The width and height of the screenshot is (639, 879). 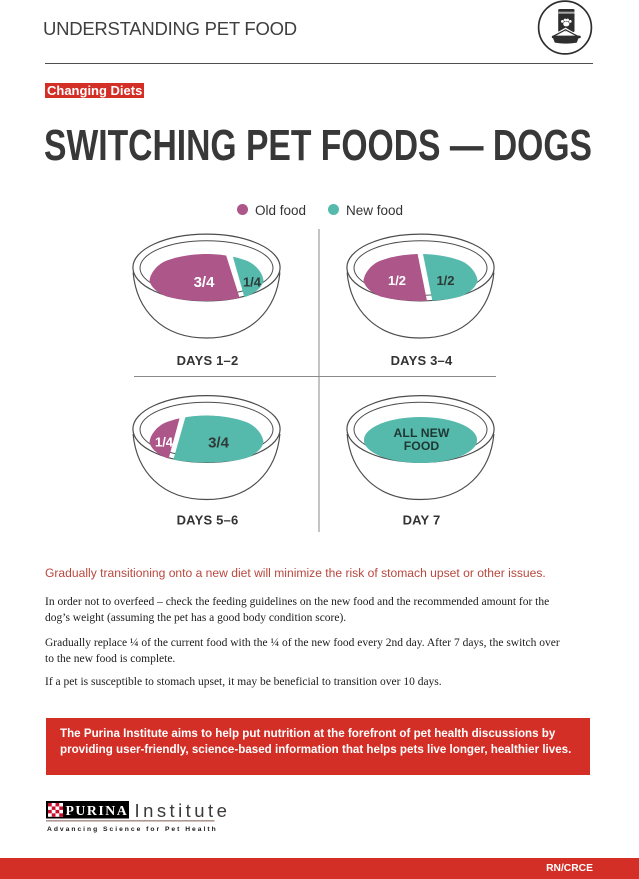 I want to click on svg-text: PURINA, so click(x=97, y=810).